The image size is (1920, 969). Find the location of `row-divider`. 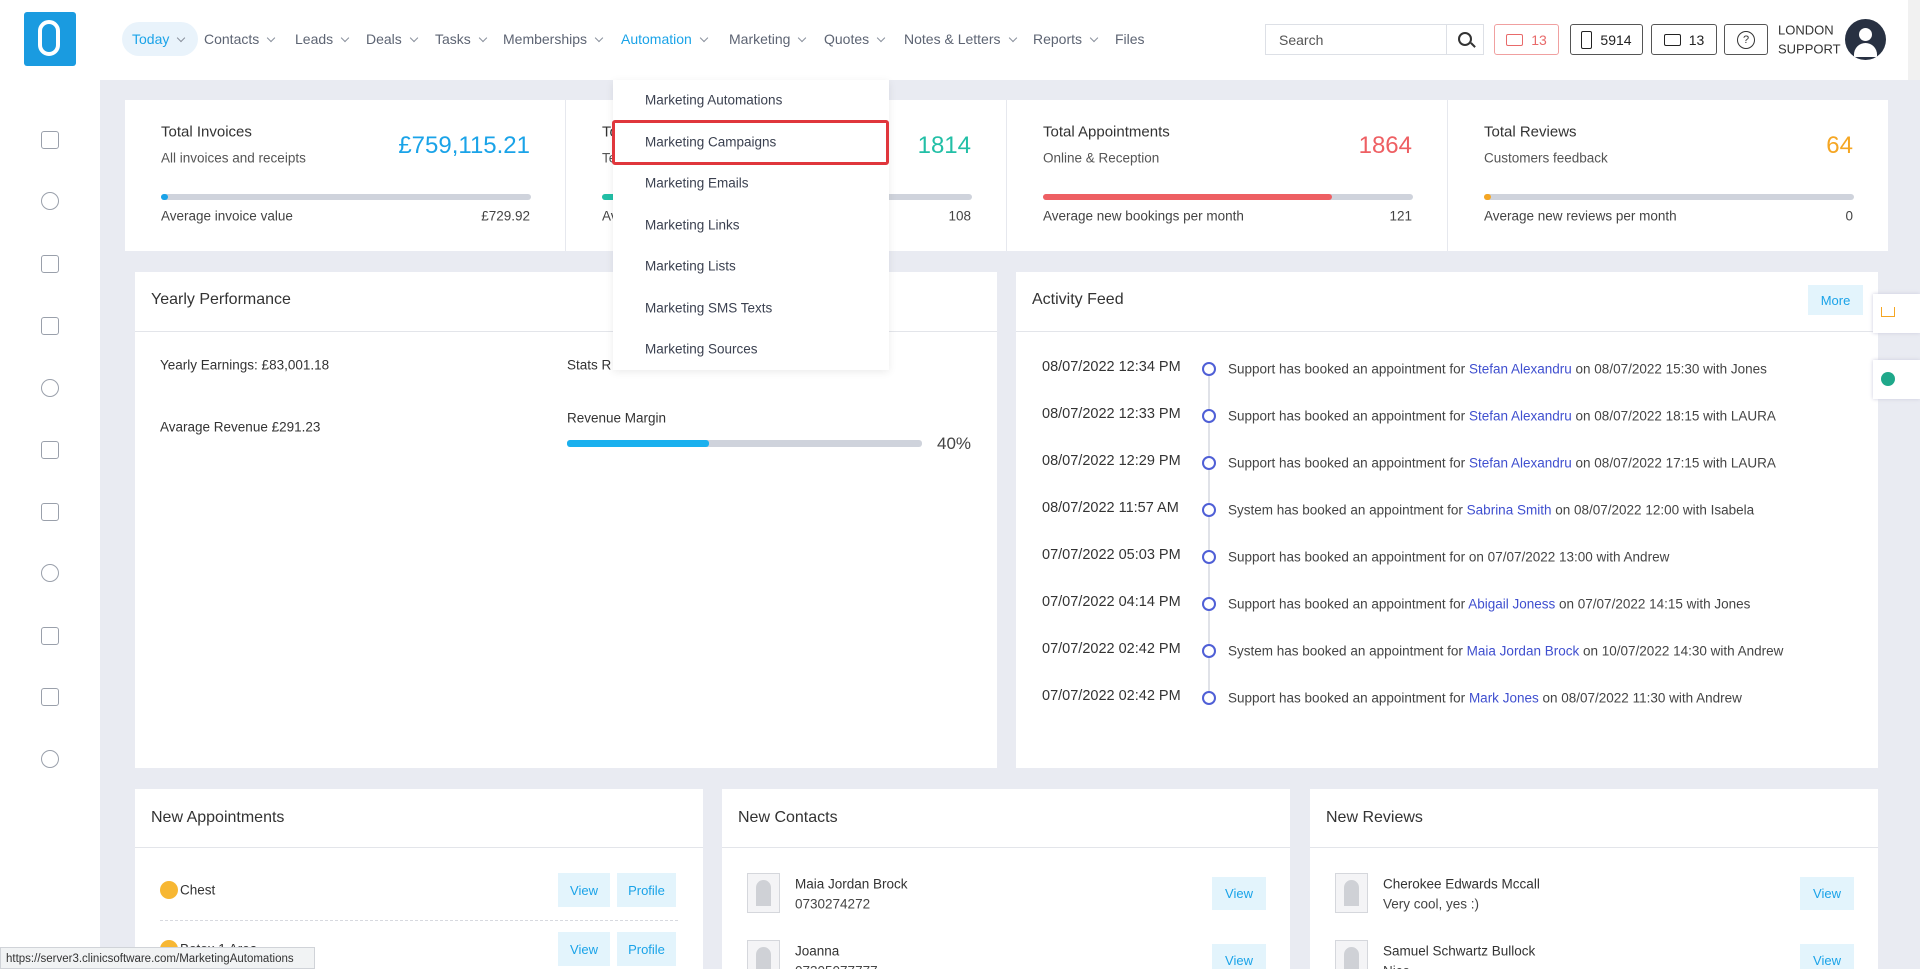

row-divider is located at coordinates (419, 920).